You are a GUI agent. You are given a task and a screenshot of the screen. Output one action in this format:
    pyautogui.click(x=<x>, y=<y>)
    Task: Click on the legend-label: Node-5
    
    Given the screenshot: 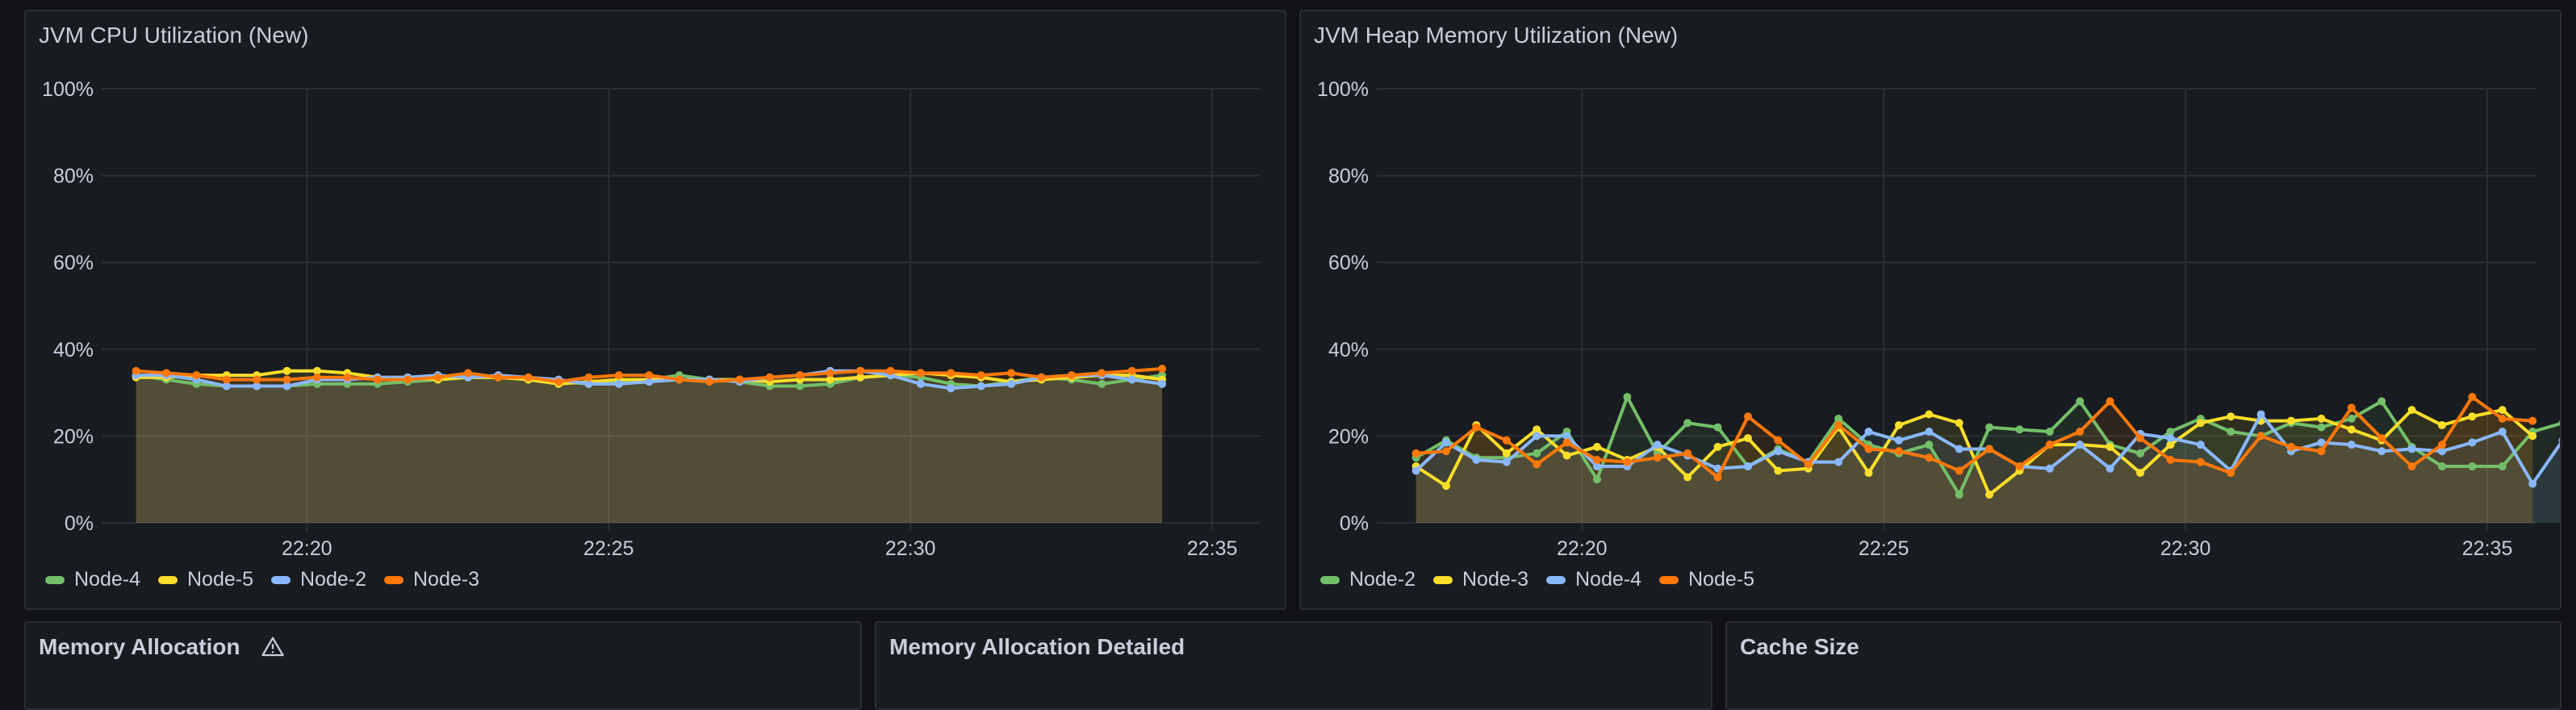 What is the action you would take?
    pyautogui.click(x=220, y=579)
    